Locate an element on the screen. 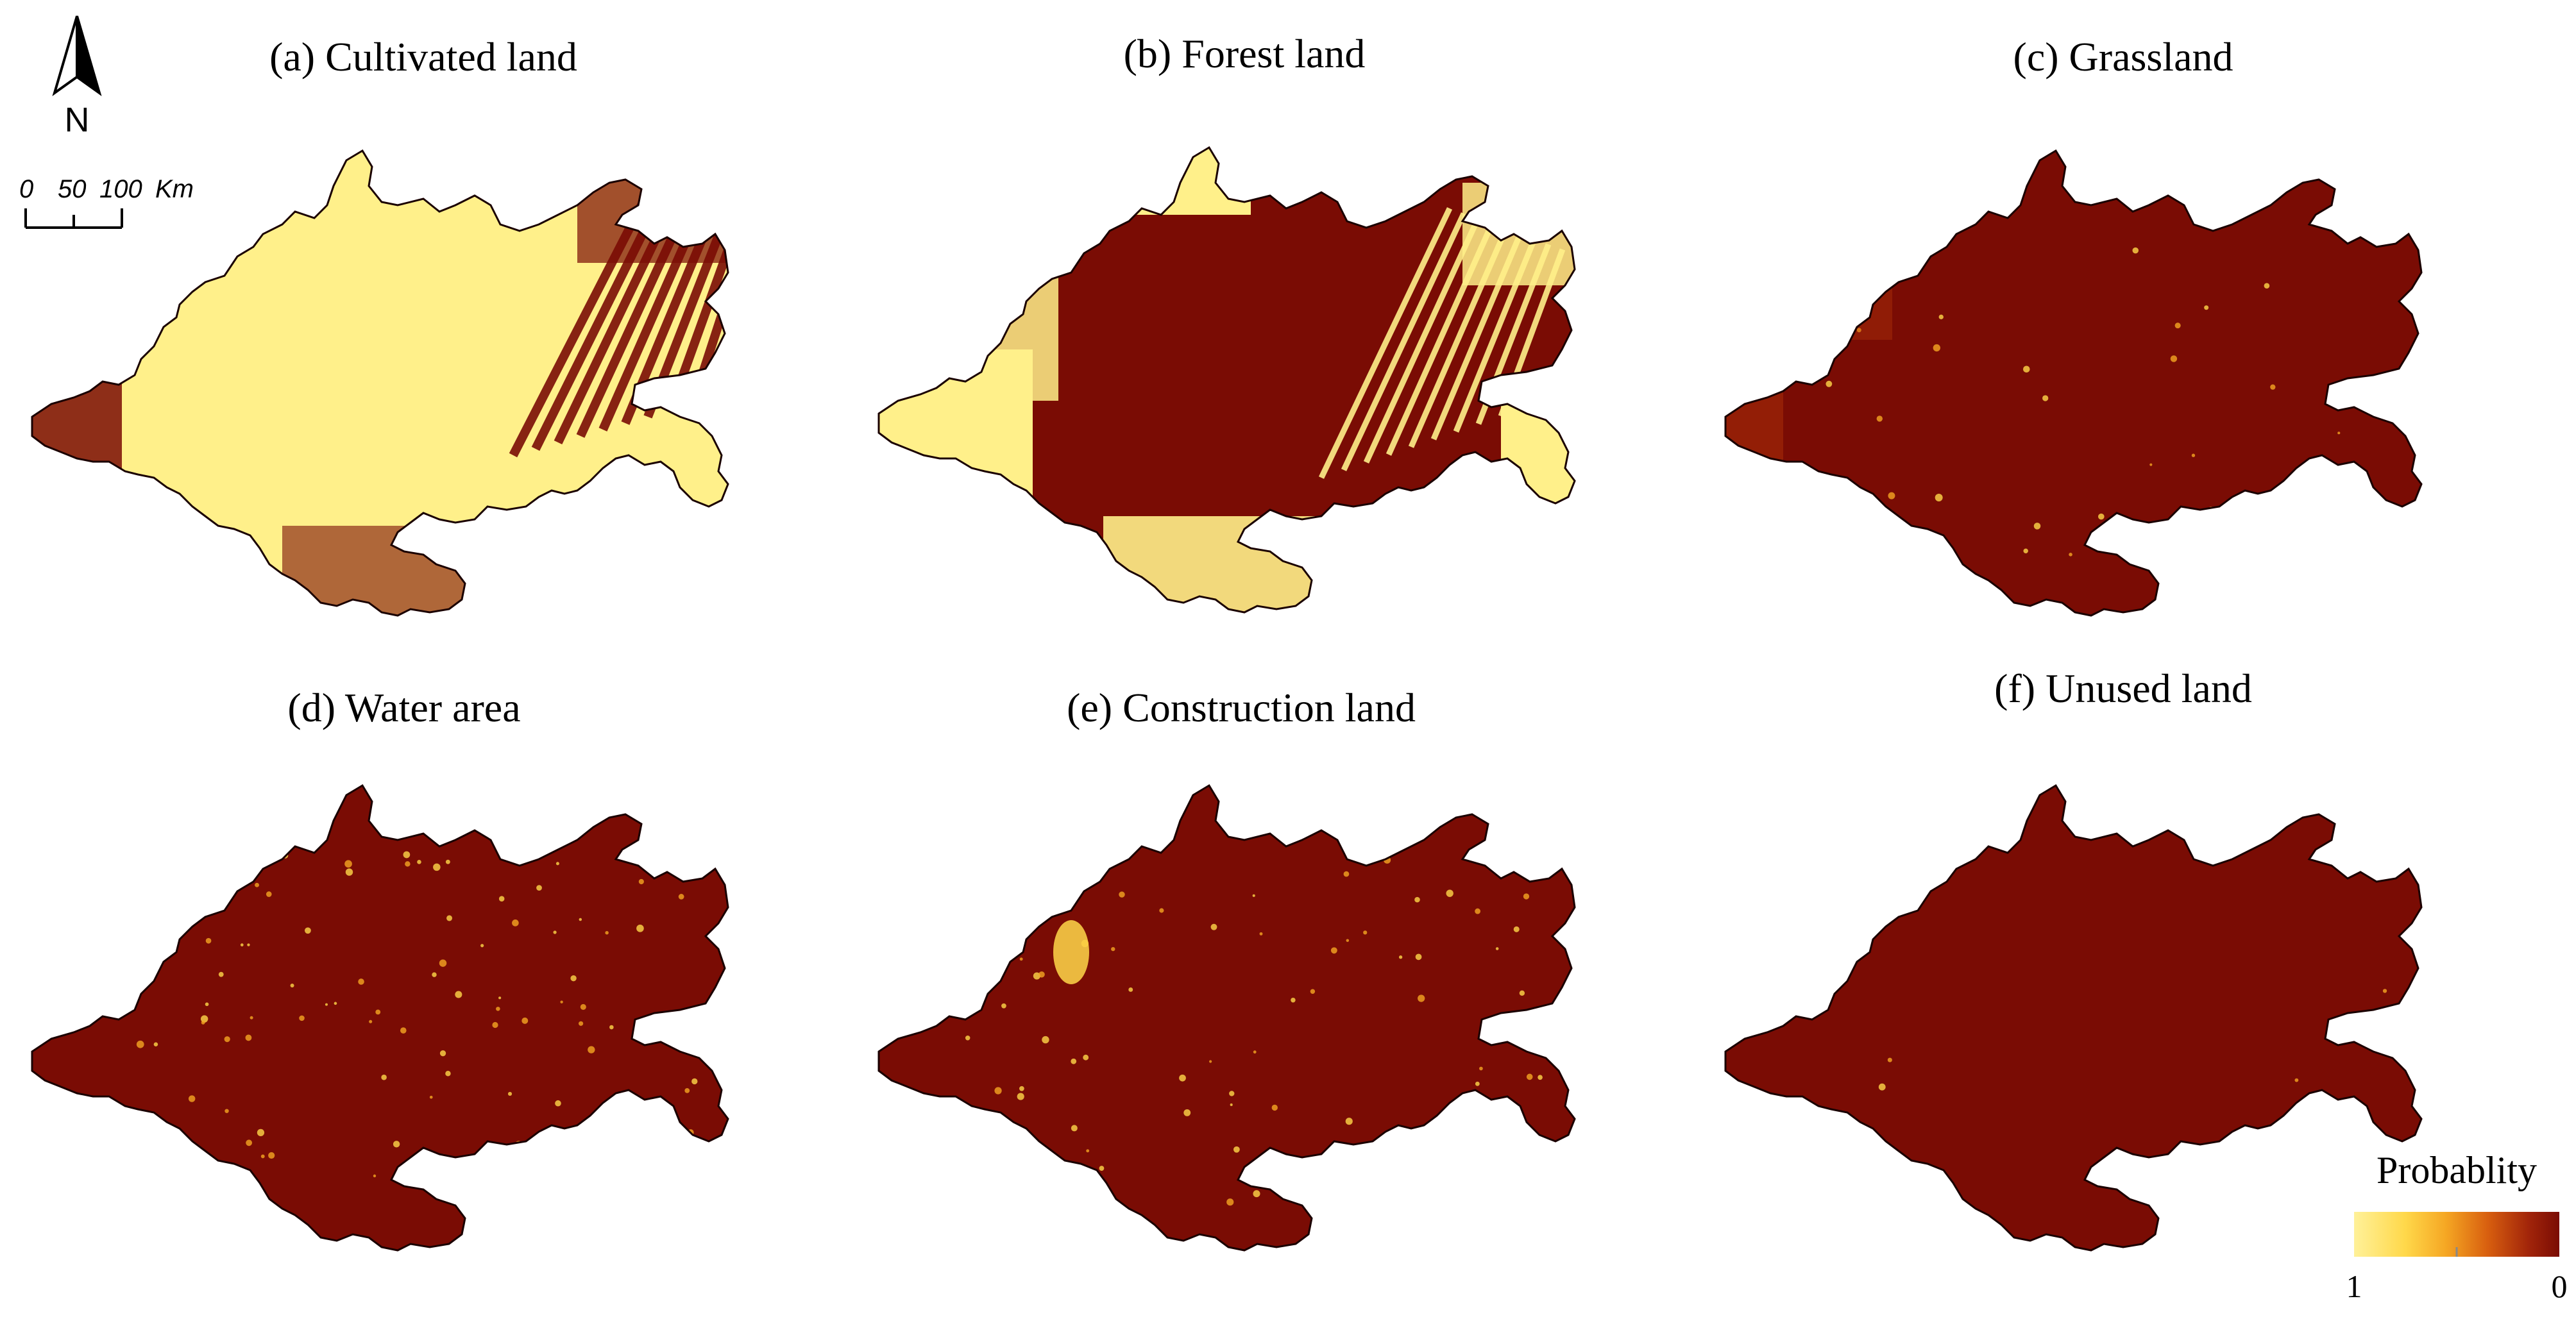 The height and width of the screenshot is (1326, 2576). scale-label-100: 100 is located at coordinates (120, 189).